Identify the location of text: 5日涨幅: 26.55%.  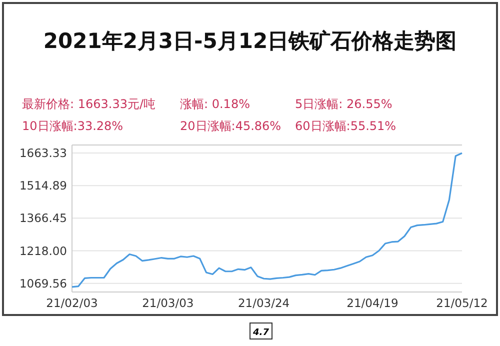
(343, 104).